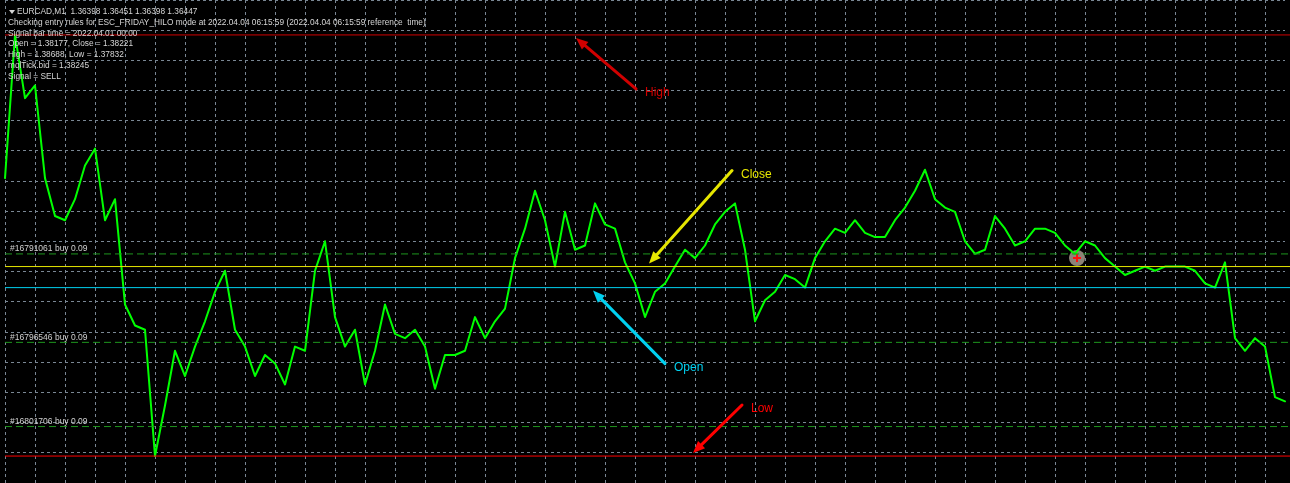 The width and height of the screenshot is (1290, 483). Describe the element at coordinates (107, 11) in the screenshot. I see `text: EURCAD,M1 1.36398 1.36451 1.36398 1.36447` at that location.